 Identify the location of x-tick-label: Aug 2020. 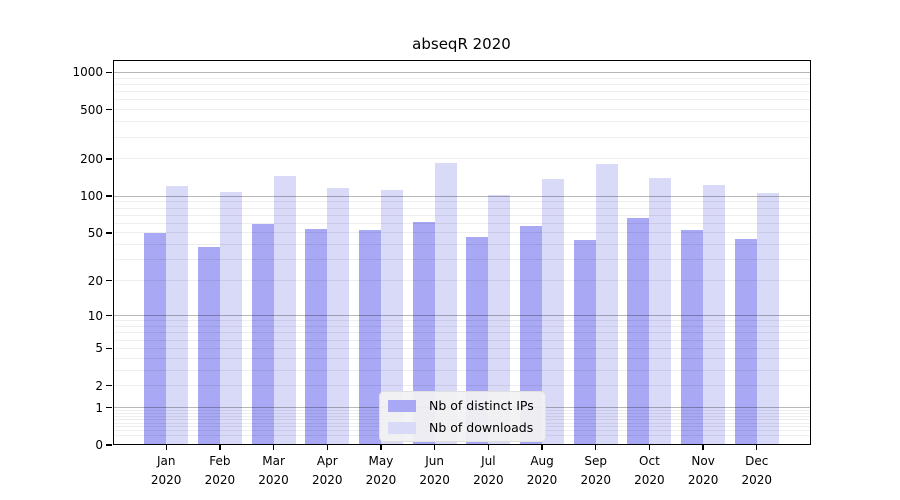
(542, 470).